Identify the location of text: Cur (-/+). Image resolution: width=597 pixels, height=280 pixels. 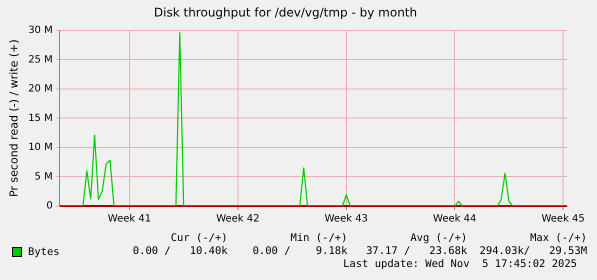
(199, 238).